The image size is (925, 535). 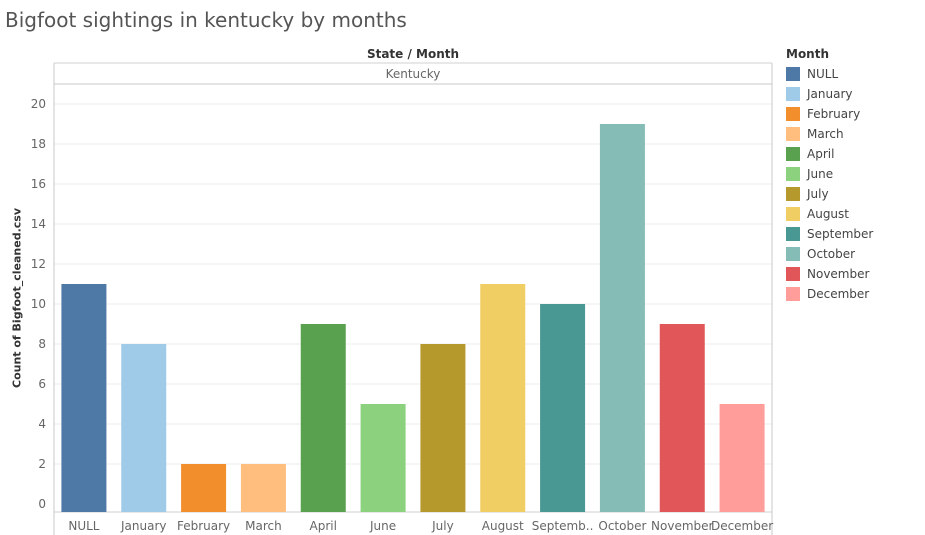 I want to click on legend-label: January, so click(x=830, y=94).